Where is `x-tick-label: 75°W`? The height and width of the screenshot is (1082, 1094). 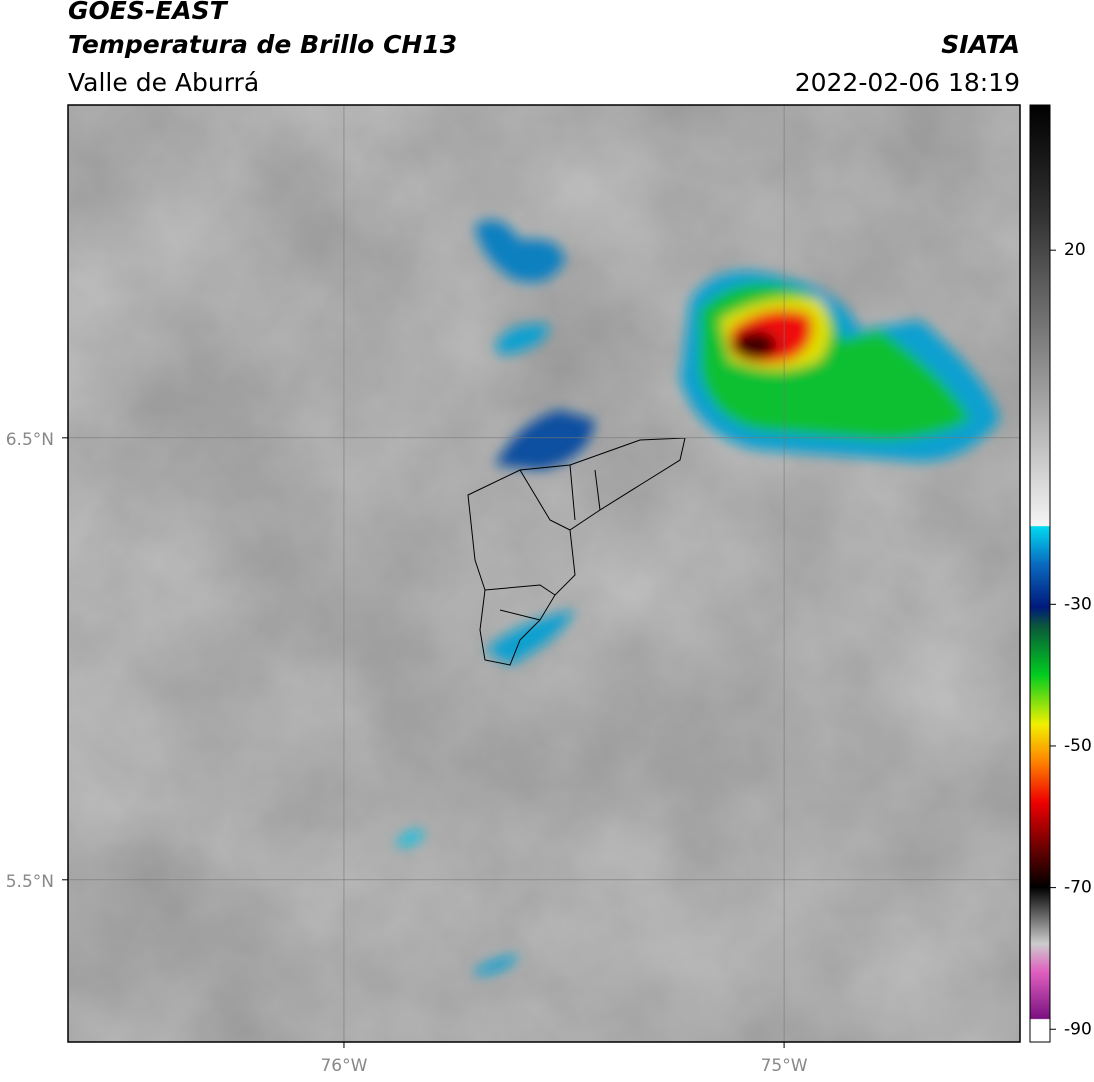
x-tick-label: 75°W is located at coordinates (784, 1066).